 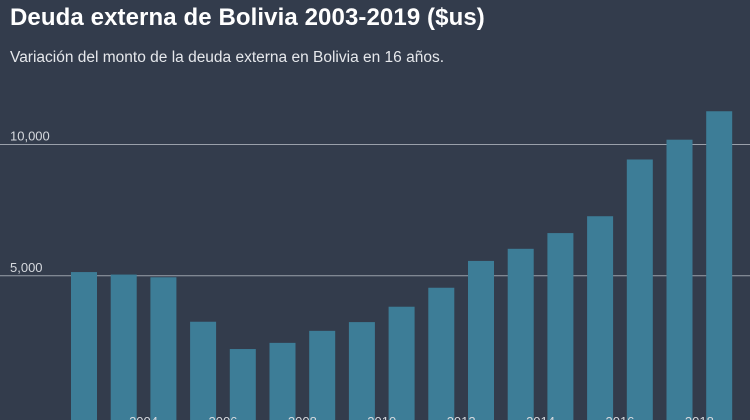 I want to click on bar-2004, so click(x=123, y=347).